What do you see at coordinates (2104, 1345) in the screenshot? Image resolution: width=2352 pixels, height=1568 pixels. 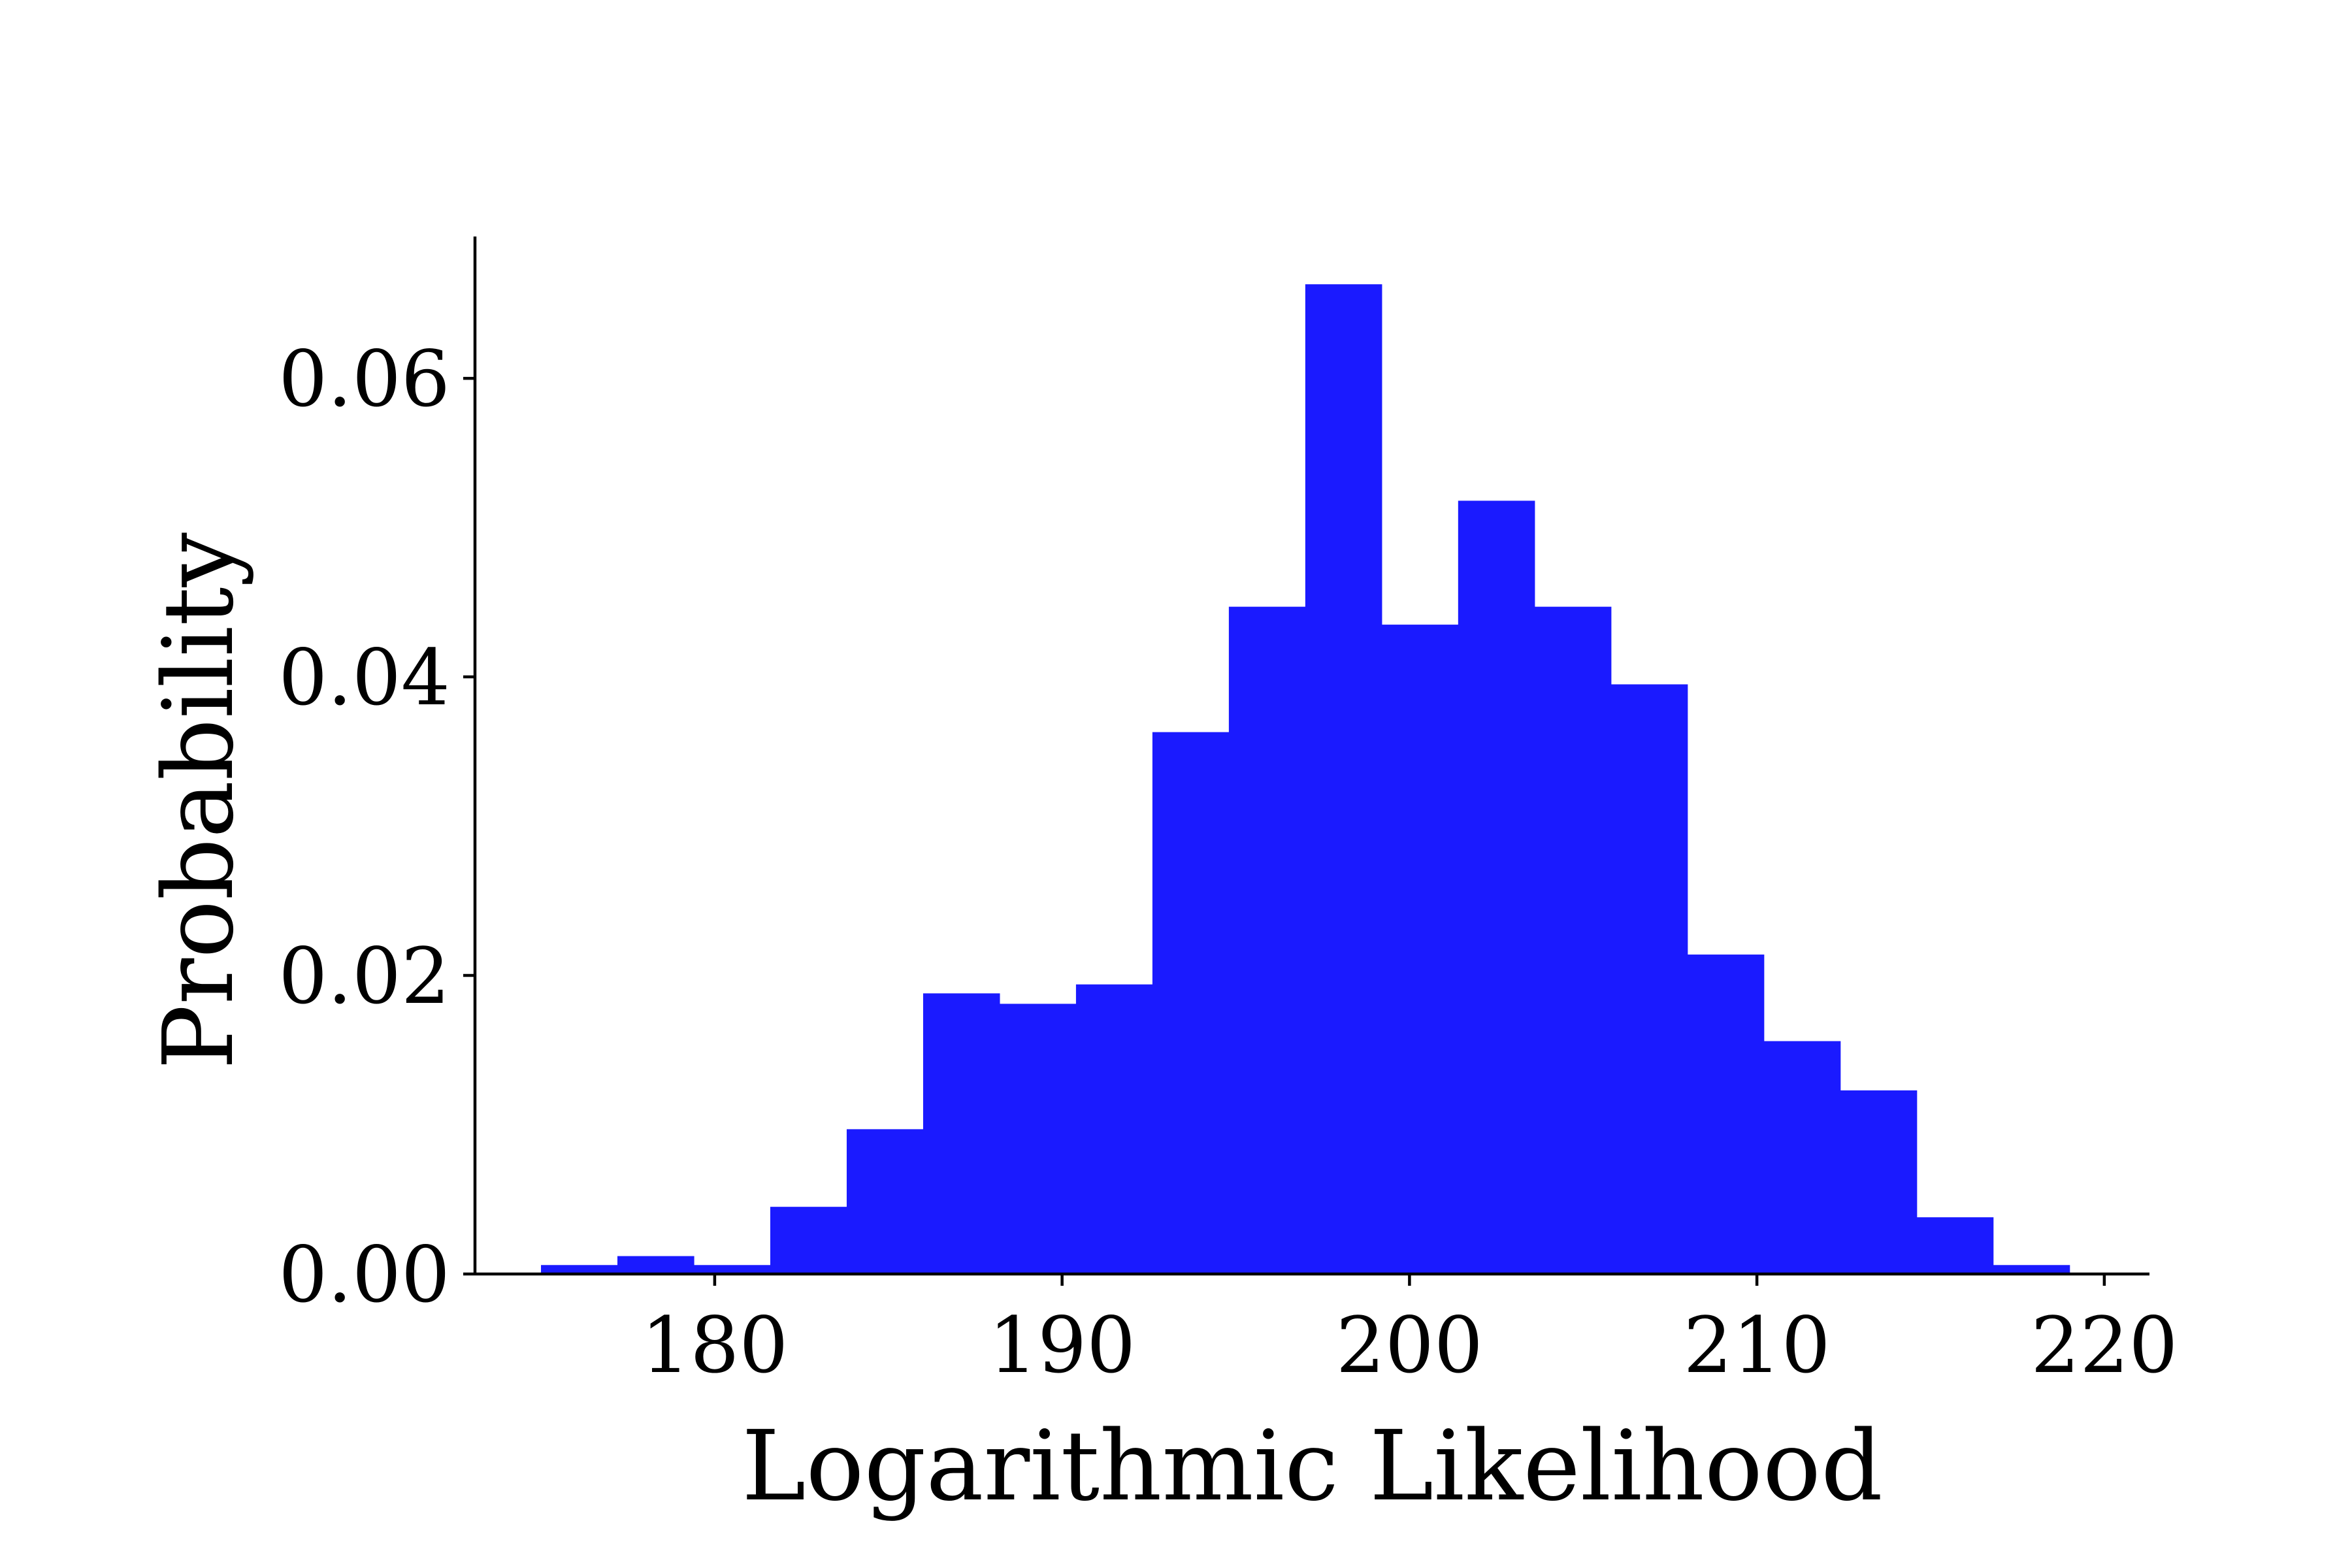 I see `x-tick-label: 220` at bounding box center [2104, 1345].